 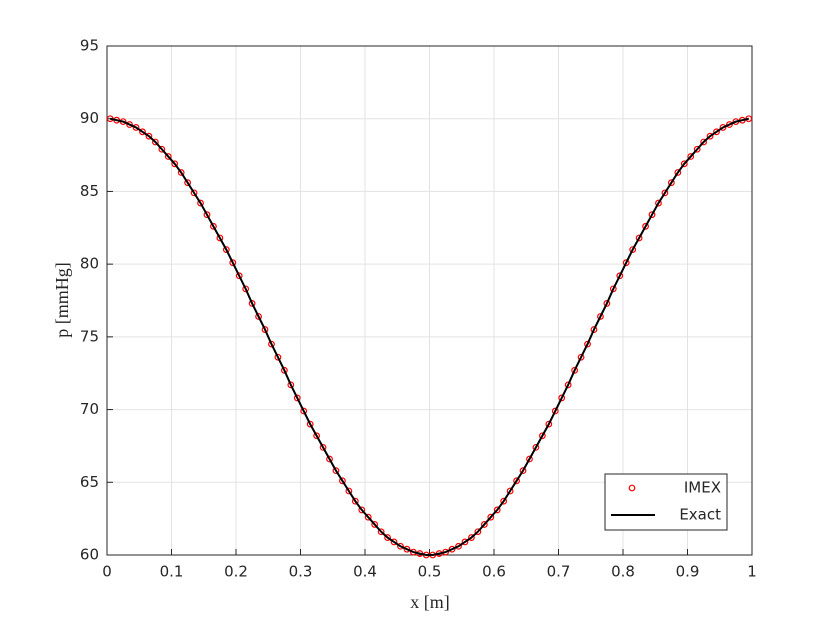 What do you see at coordinates (700, 515) in the screenshot?
I see `legend-label: Exact` at bounding box center [700, 515].